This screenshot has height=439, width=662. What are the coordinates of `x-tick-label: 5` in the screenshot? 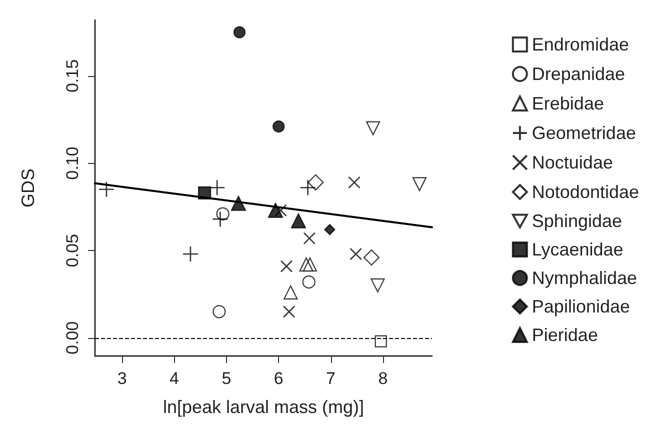 It's located at (227, 378).